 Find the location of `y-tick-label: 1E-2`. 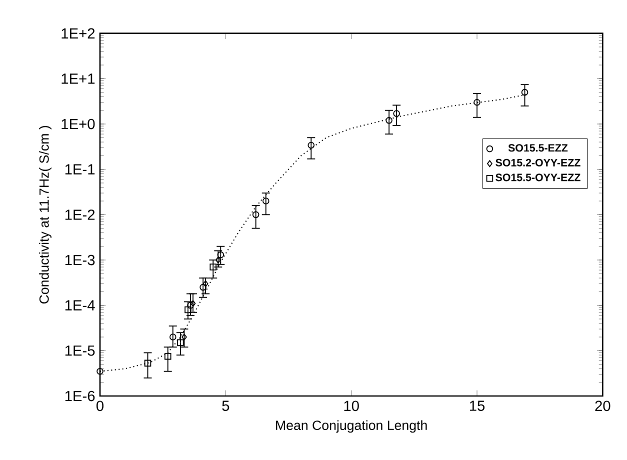

y-tick-label: 1E-2 is located at coordinates (80, 215).